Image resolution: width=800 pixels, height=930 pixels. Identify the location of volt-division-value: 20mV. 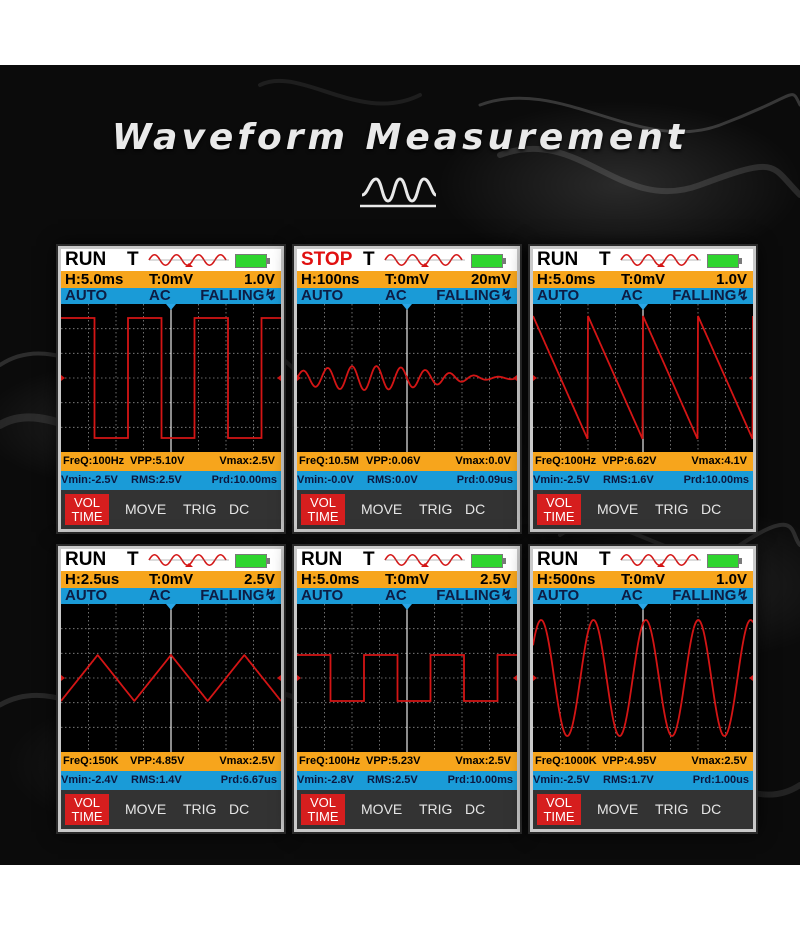
(490, 279).